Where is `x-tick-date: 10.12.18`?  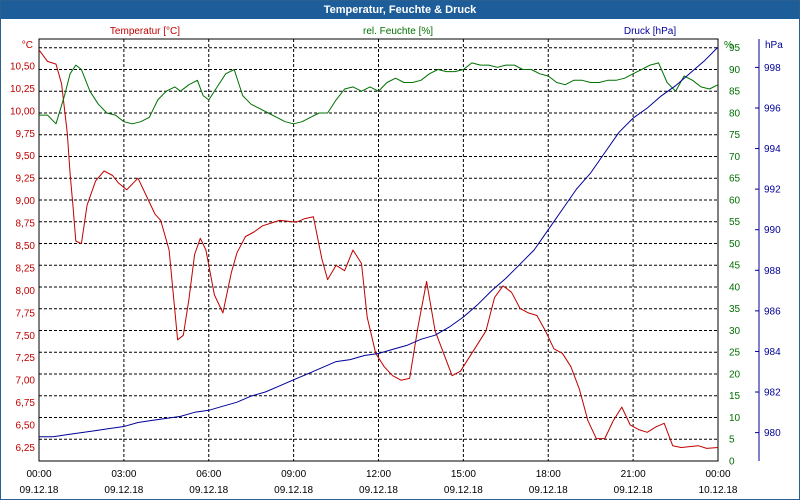
x-tick-date: 10.12.18 is located at coordinates (718, 490).